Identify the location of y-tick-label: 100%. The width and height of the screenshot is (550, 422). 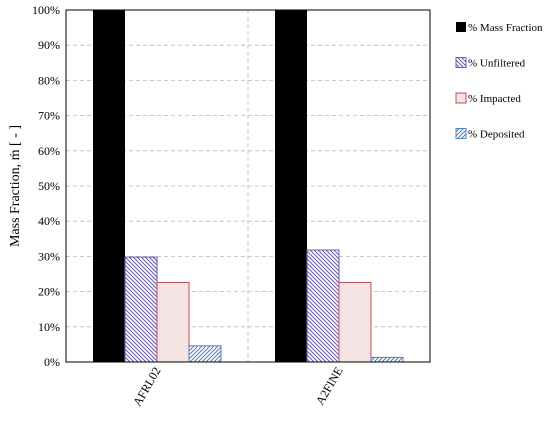
(46, 10).